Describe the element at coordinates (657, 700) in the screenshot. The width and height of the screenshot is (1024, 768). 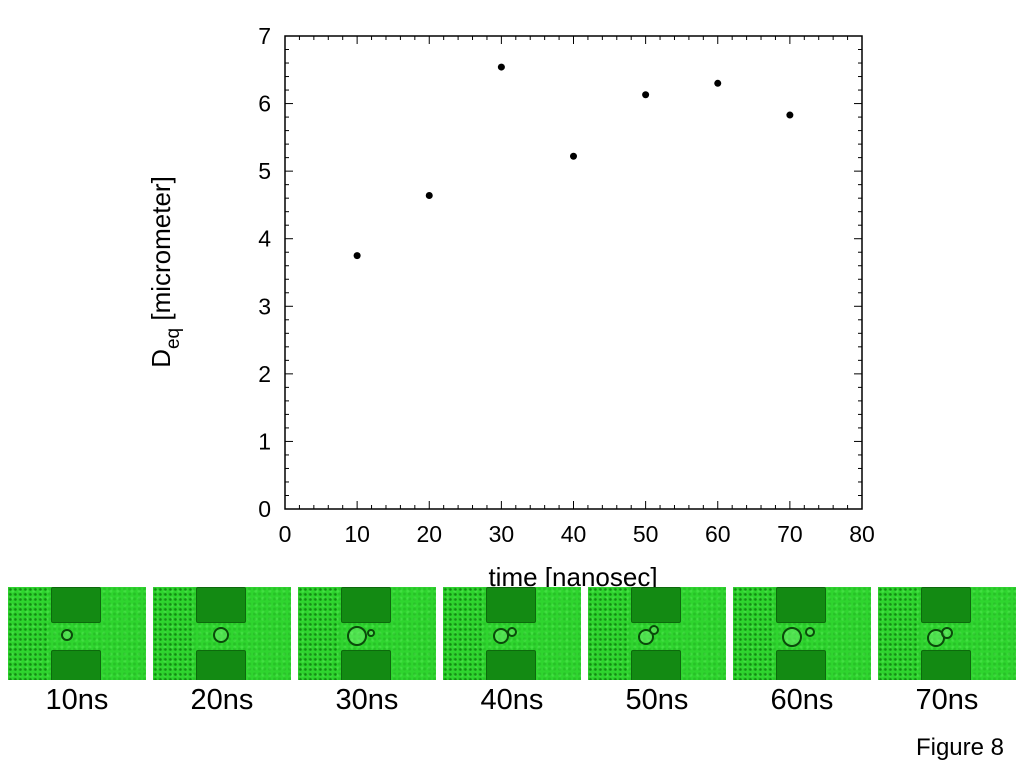
I see `frame-caption: 50ns` at that location.